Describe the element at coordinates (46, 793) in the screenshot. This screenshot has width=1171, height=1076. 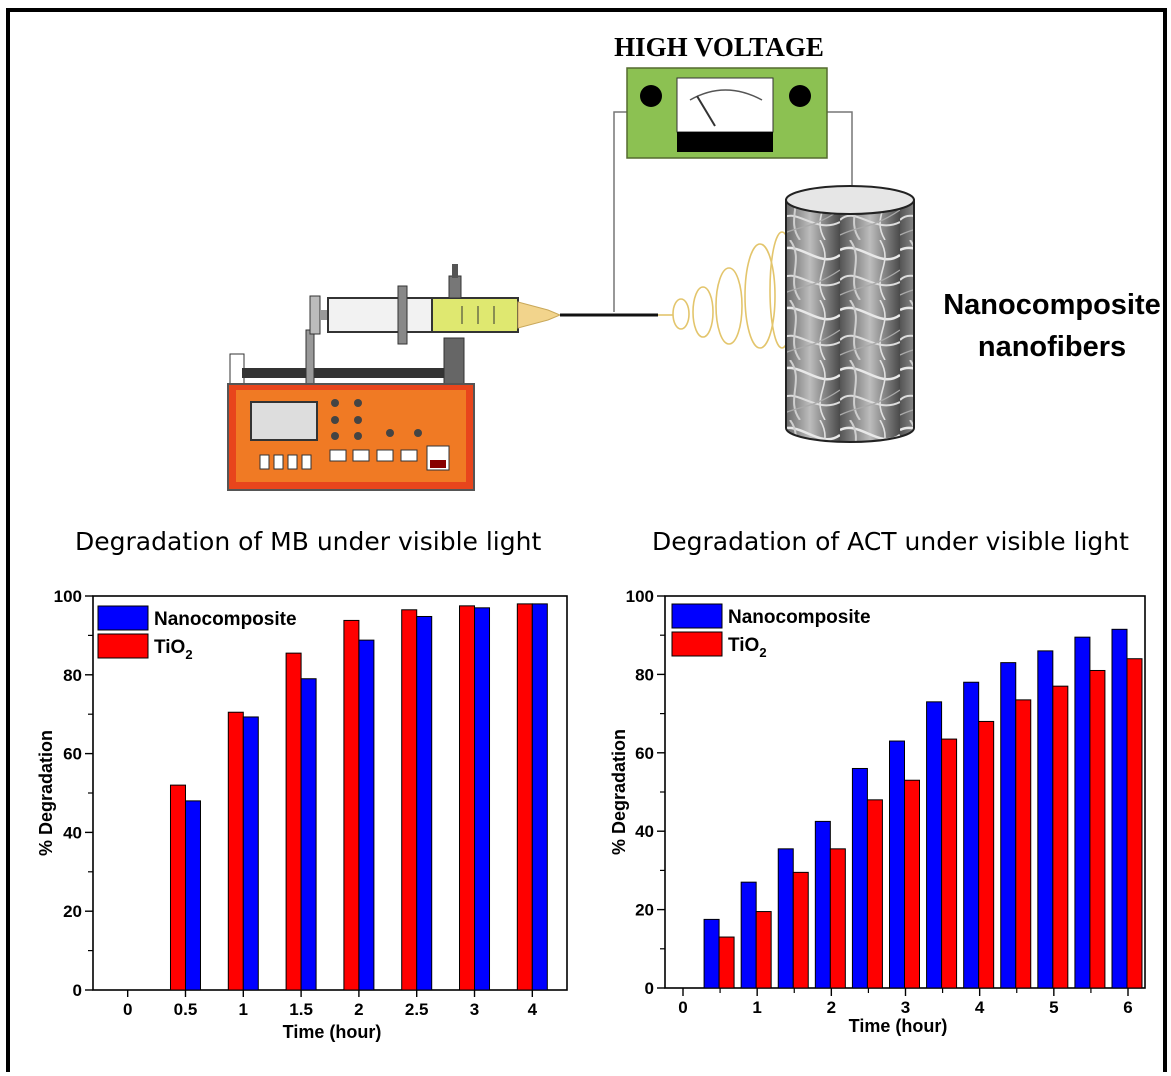
I see `chart-mb-ylabel: % Degradation` at that location.